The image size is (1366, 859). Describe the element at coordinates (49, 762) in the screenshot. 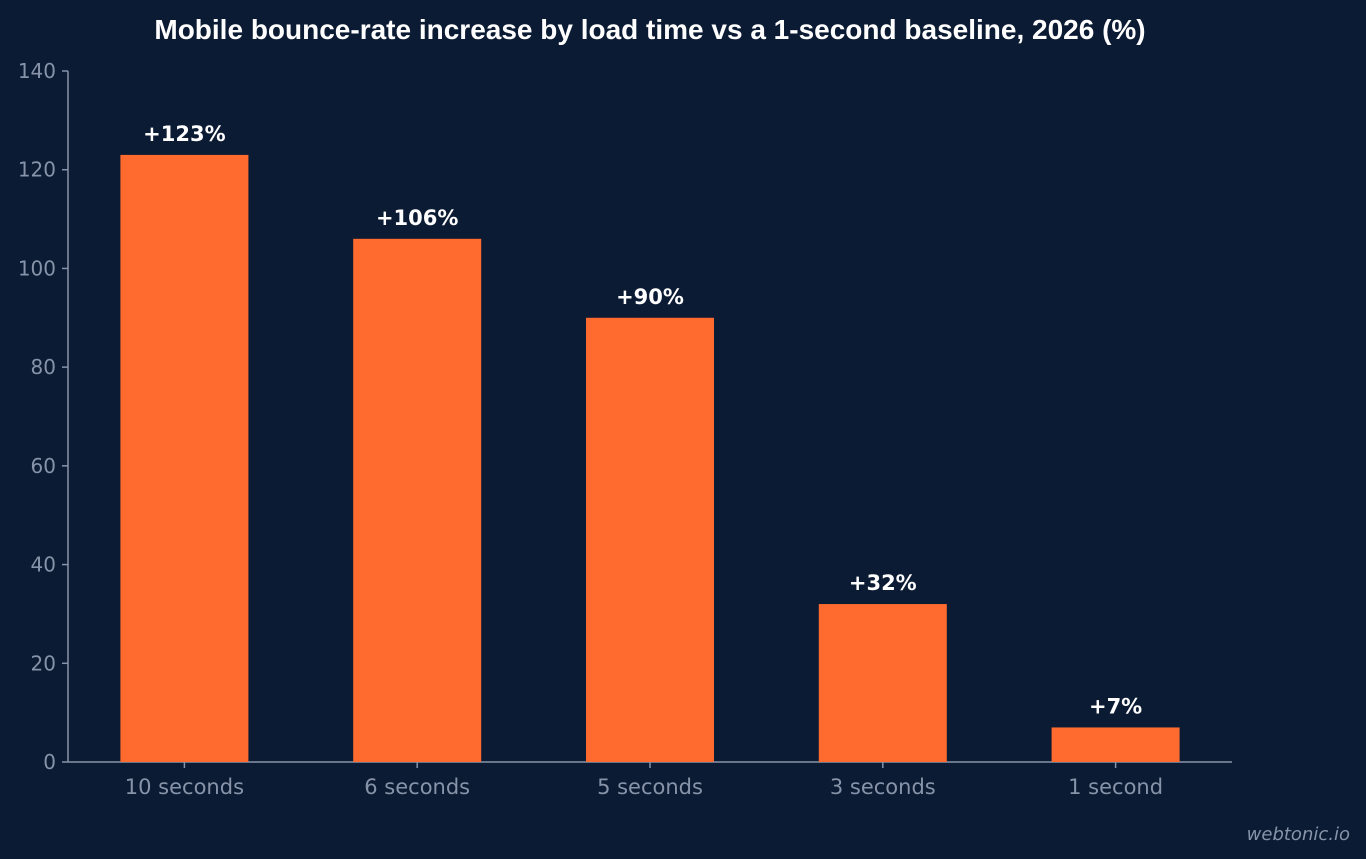

I see `y-tick-label: 0` at that location.